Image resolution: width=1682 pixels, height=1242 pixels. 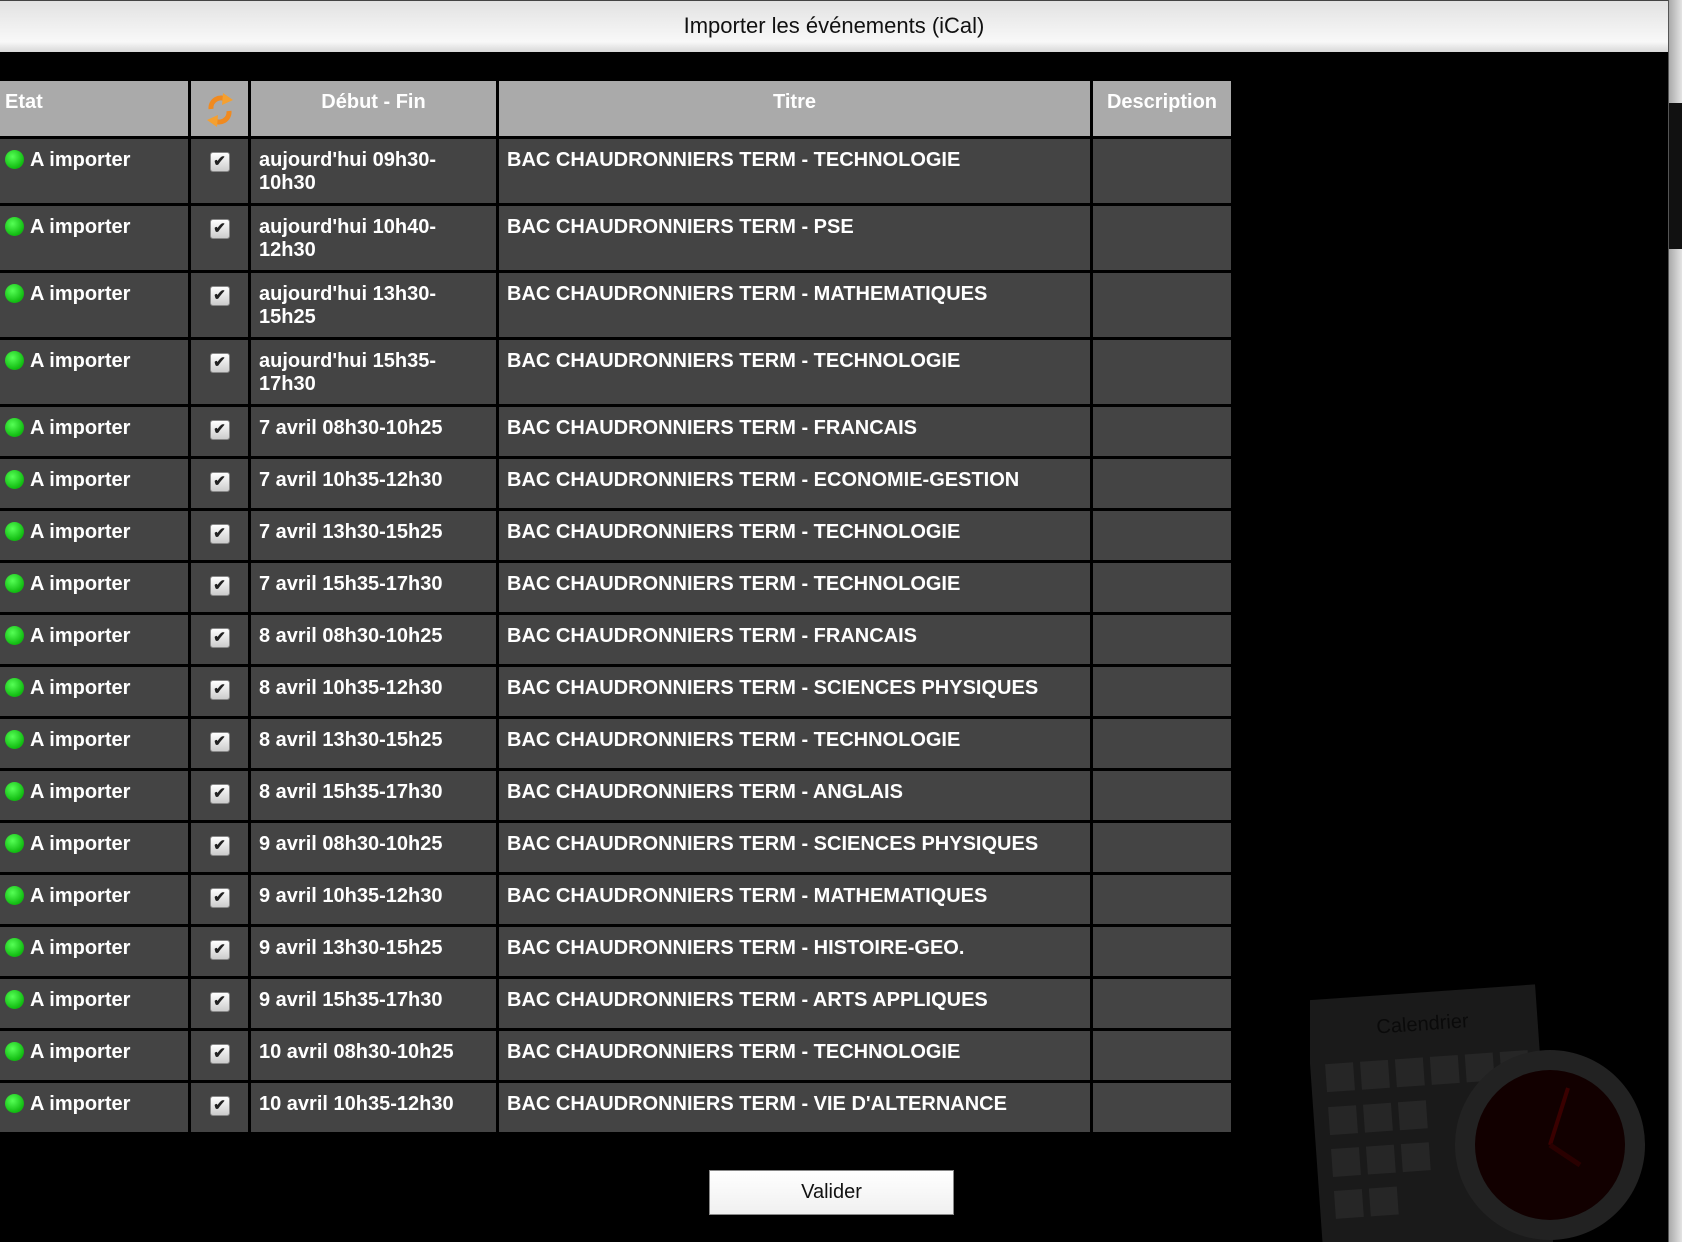 What do you see at coordinates (373, 238) in the screenshot?
I see `date-range: aujourd'hui 10h40- 12h30` at bounding box center [373, 238].